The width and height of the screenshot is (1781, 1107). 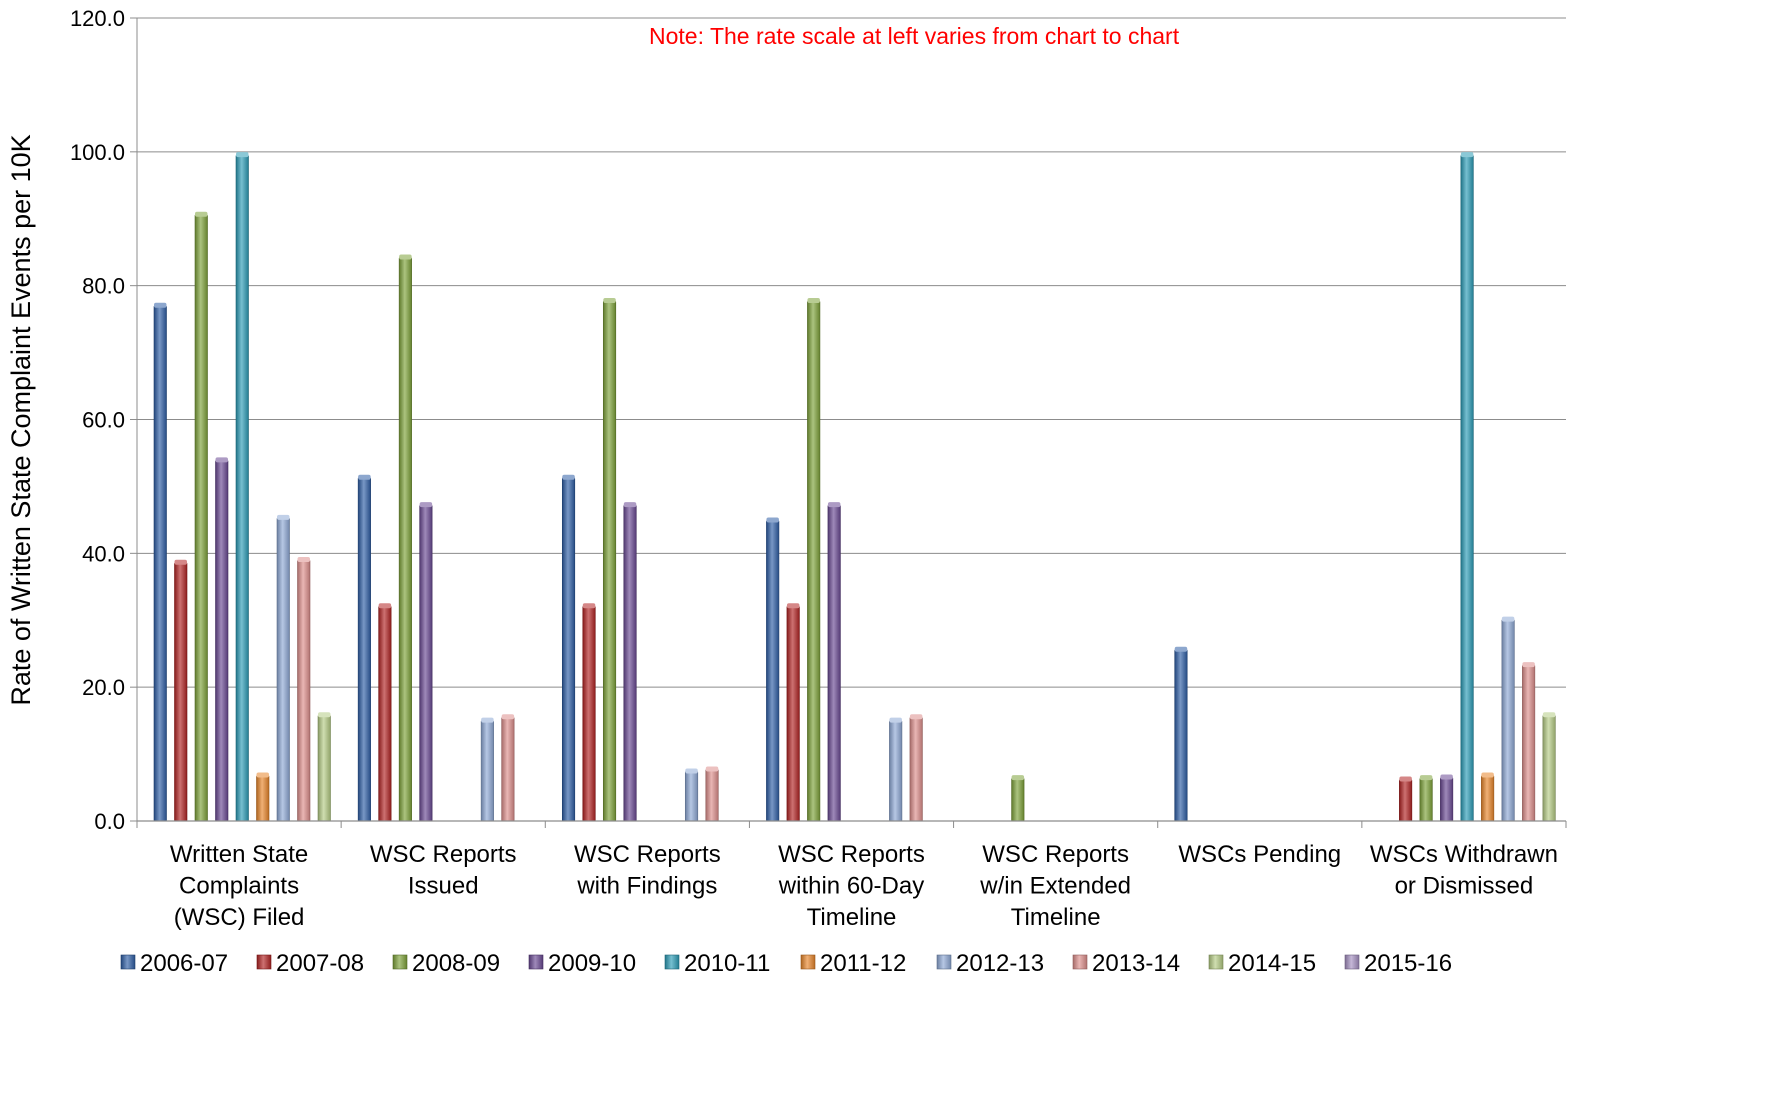 What do you see at coordinates (456, 963) in the screenshot?
I see `legend-label: 2008-09` at bounding box center [456, 963].